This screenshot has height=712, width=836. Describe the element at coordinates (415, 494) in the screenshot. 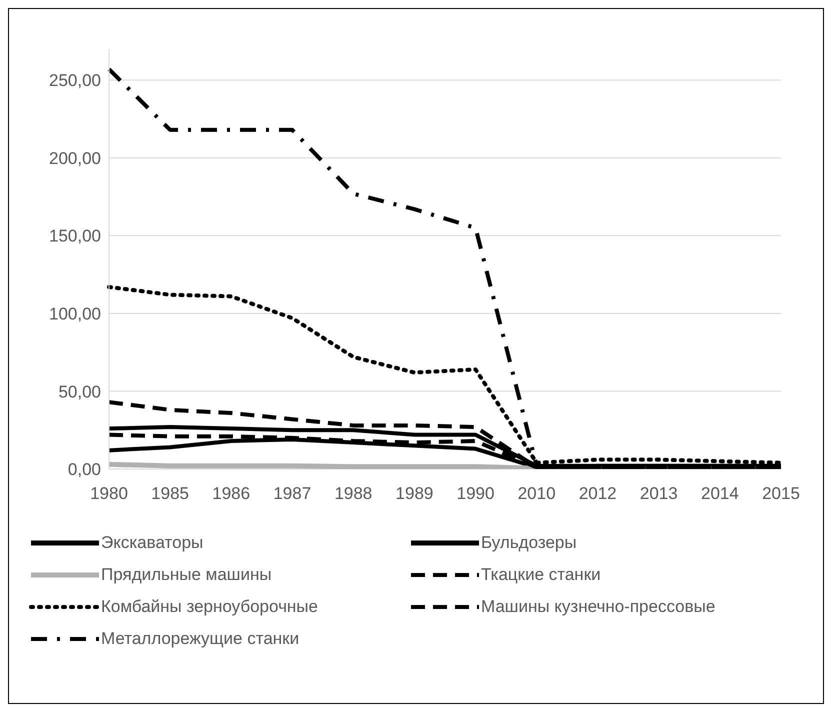

I see `x-tick-label: 1989` at that location.